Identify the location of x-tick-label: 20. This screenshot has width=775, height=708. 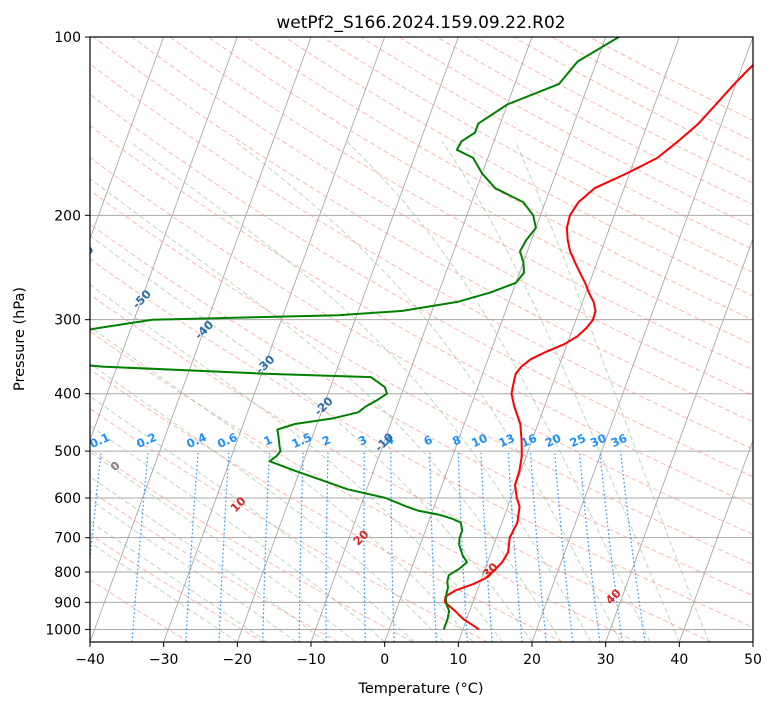
(532, 660).